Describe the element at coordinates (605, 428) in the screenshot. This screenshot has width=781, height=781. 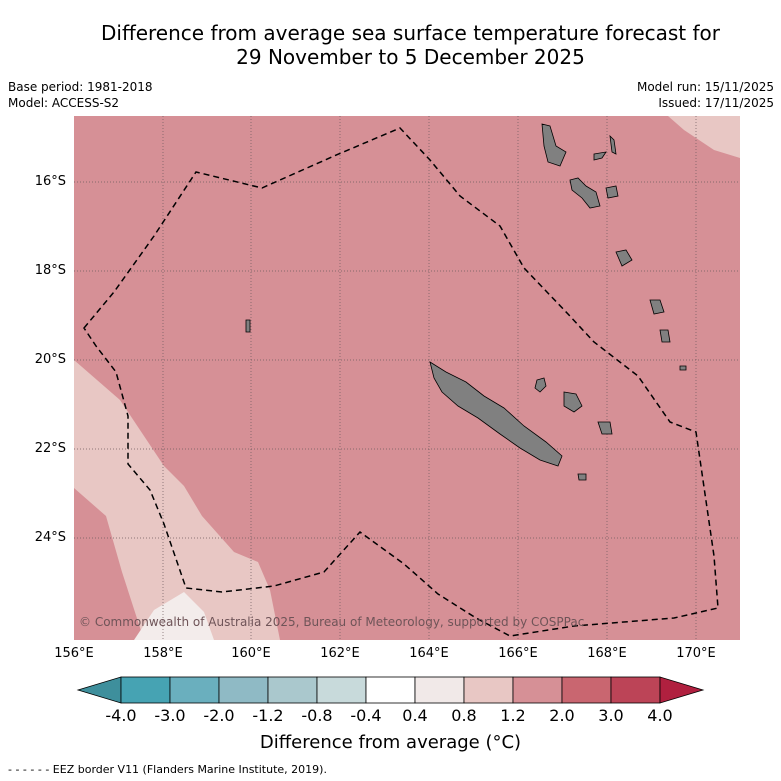
I see `loyalty-island-mare` at that location.